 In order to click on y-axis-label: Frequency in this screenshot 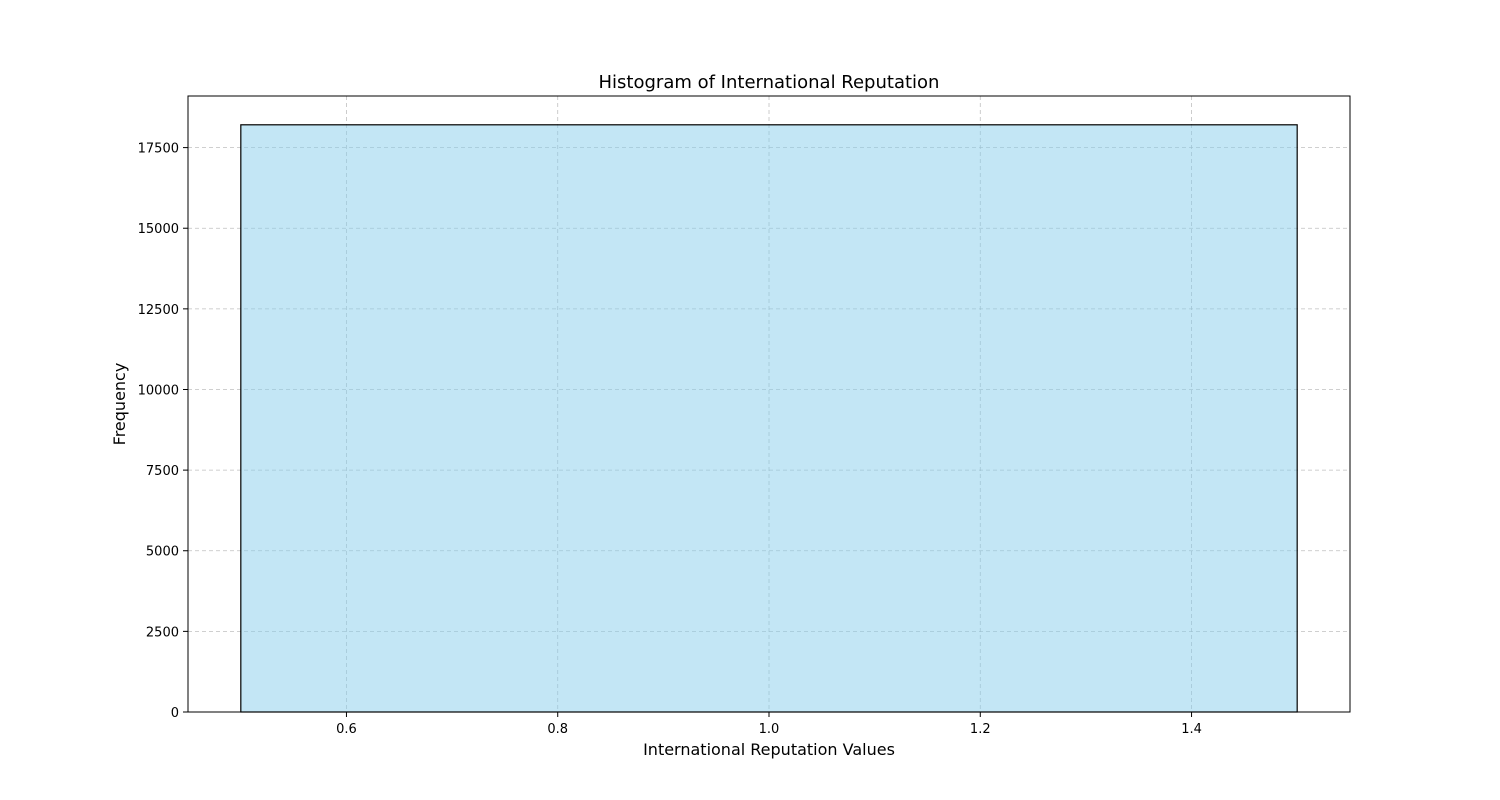, I will do `click(119, 404)`.